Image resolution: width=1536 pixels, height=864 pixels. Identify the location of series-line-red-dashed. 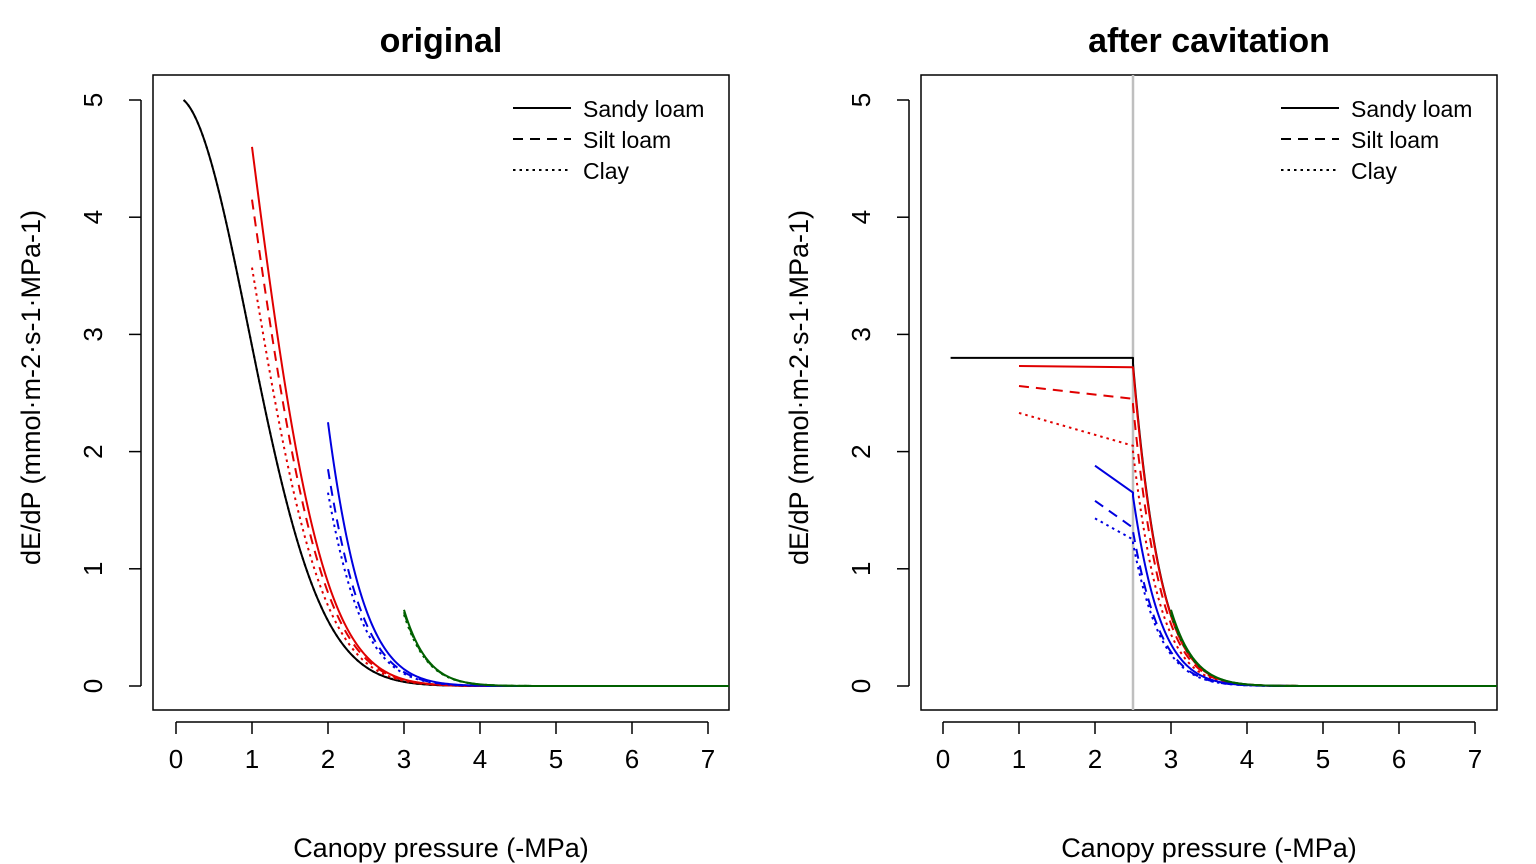
(1257, 535).